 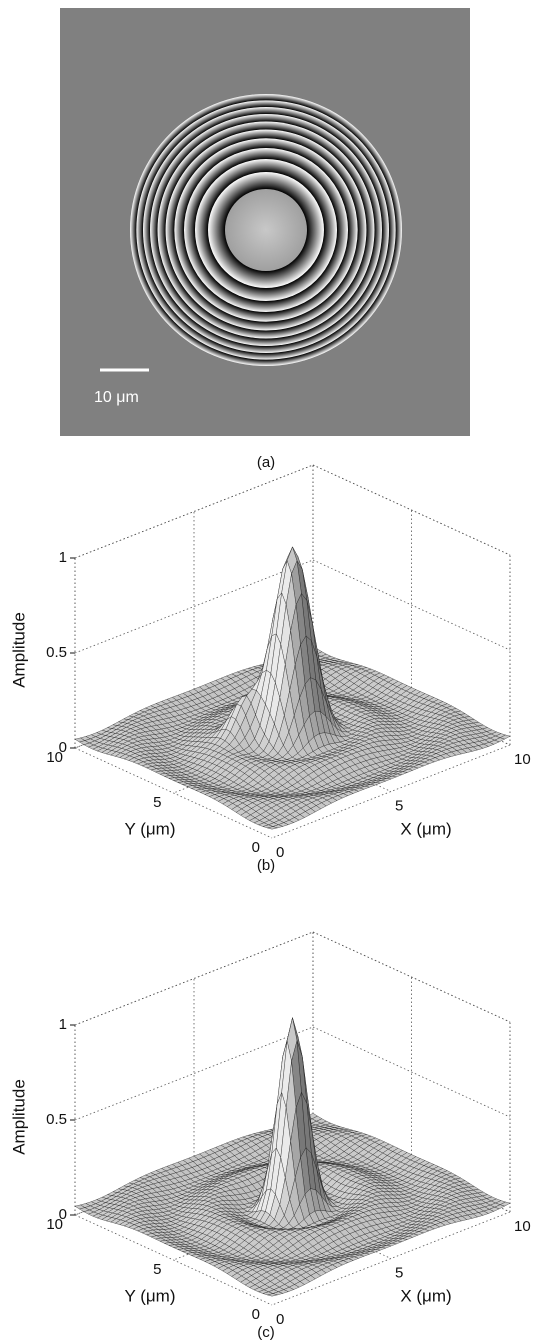 I want to click on phase-zone, so click(x=266, y=230).